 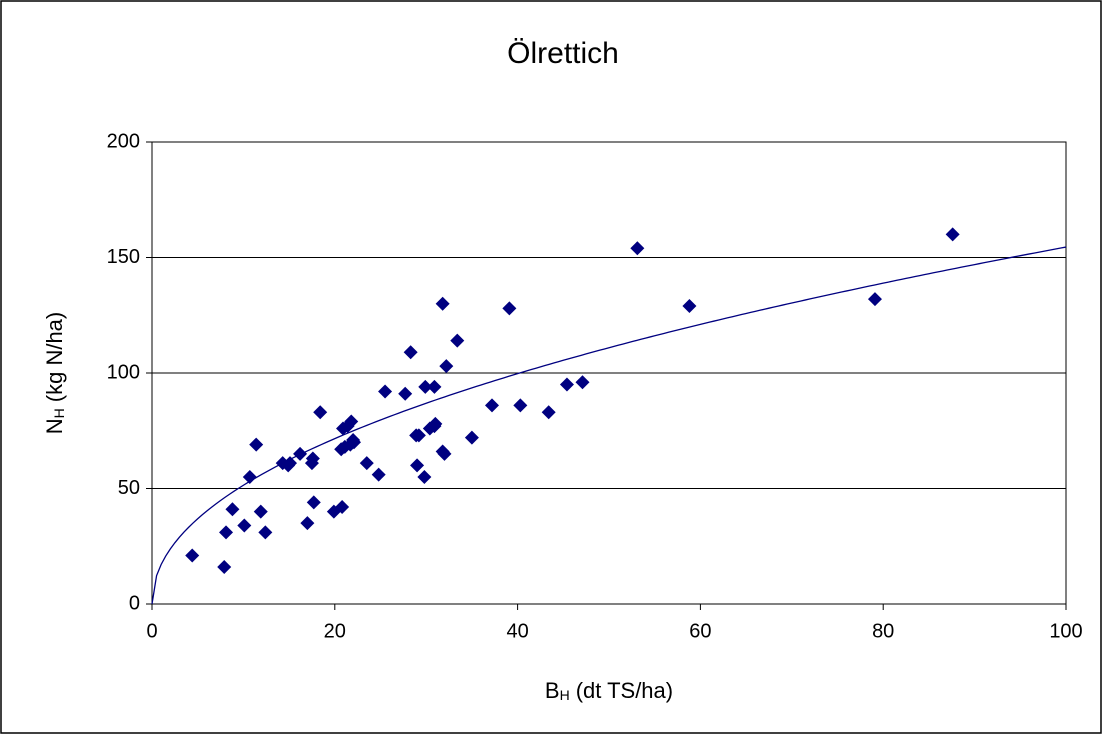 I want to click on y-tick-label: 100, so click(x=123, y=372).